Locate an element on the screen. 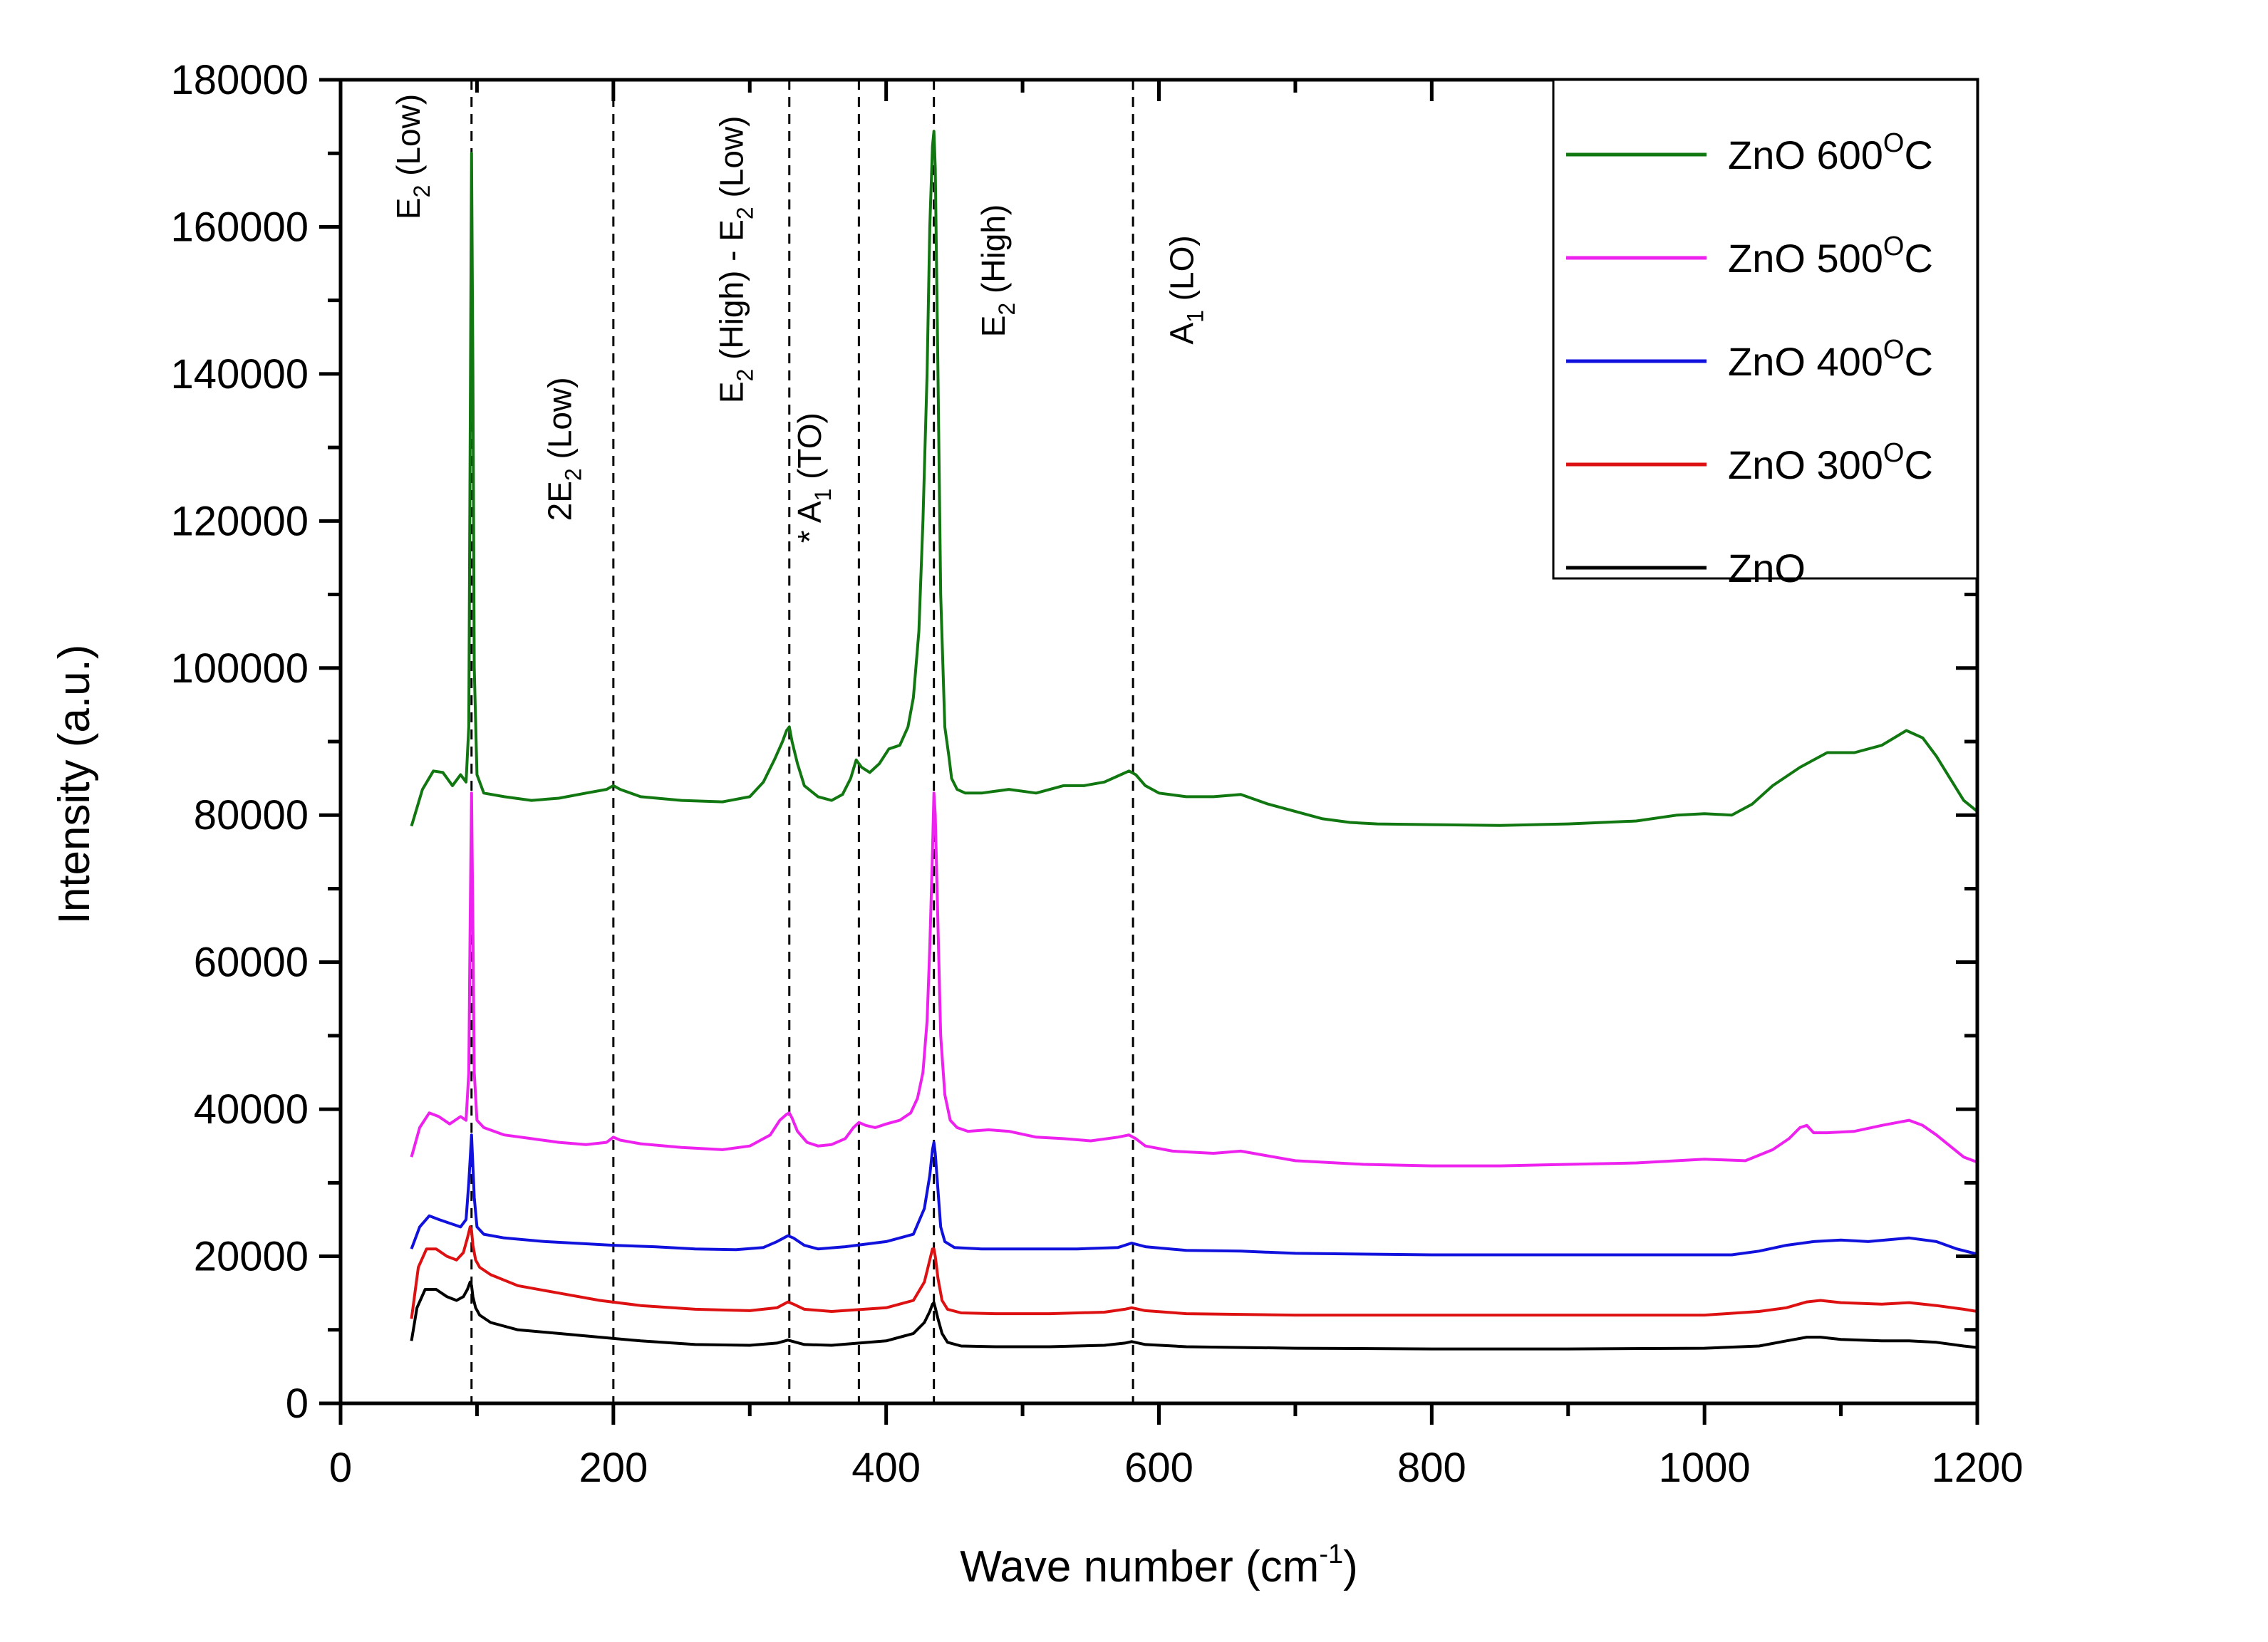 The height and width of the screenshot is (1642, 2268). x-tick-label: 1200 is located at coordinates (1977, 1468).